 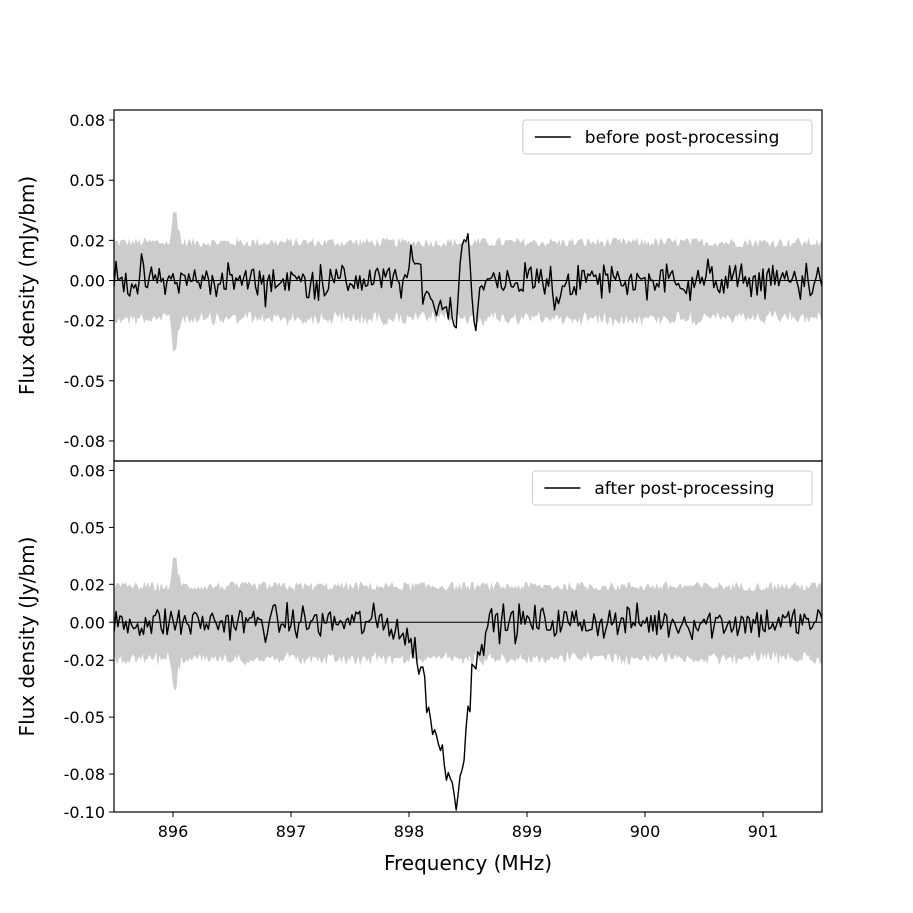 What do you see at coordinates (409, 831) in the screenshot?
I see `x-tick-label: 898` at bounding box center [409, 831].